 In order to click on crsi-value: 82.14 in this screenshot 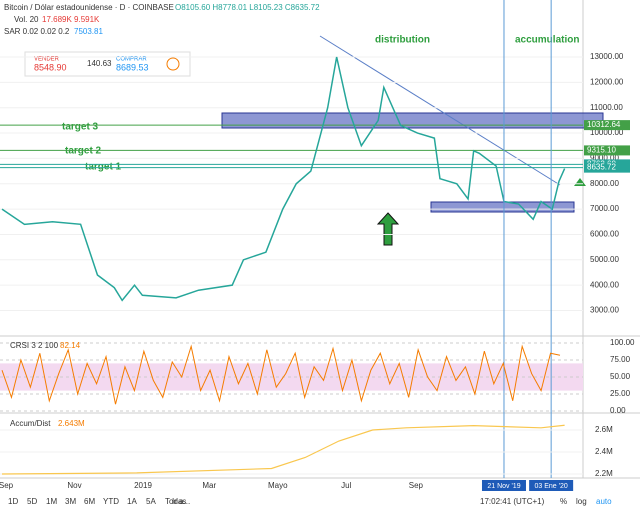, I will do `click(70, 345)`.